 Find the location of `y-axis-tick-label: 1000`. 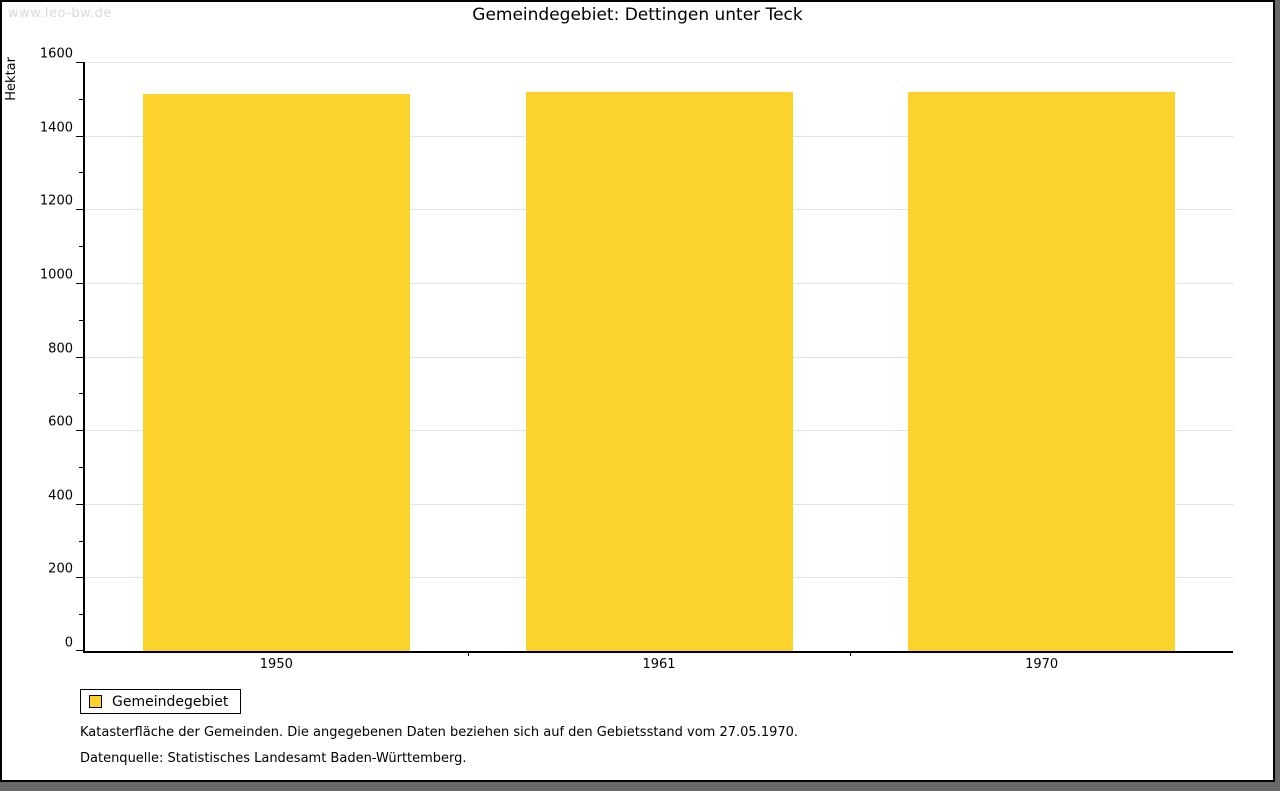

y-axis-tick-label: 1000 is located at coordinates (56, 275).